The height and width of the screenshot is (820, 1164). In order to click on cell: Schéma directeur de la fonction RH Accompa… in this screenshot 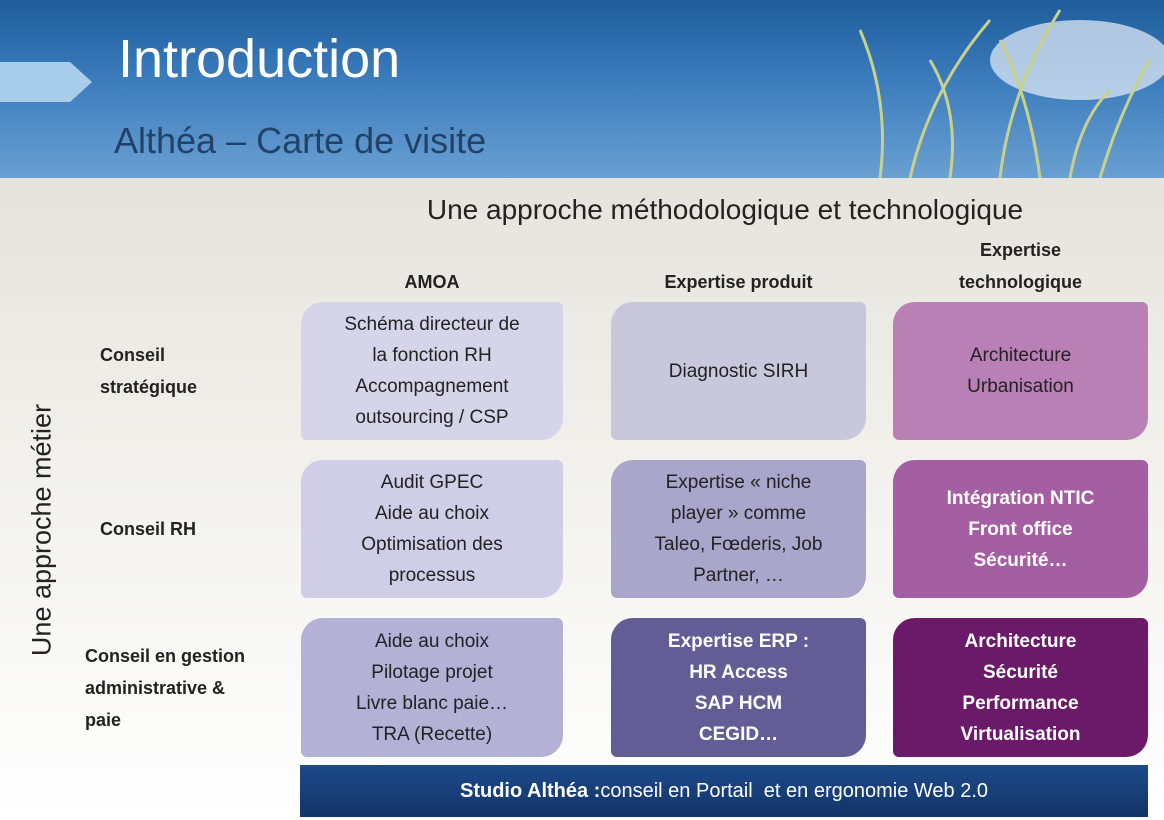, I will do `click(432, 371)`.